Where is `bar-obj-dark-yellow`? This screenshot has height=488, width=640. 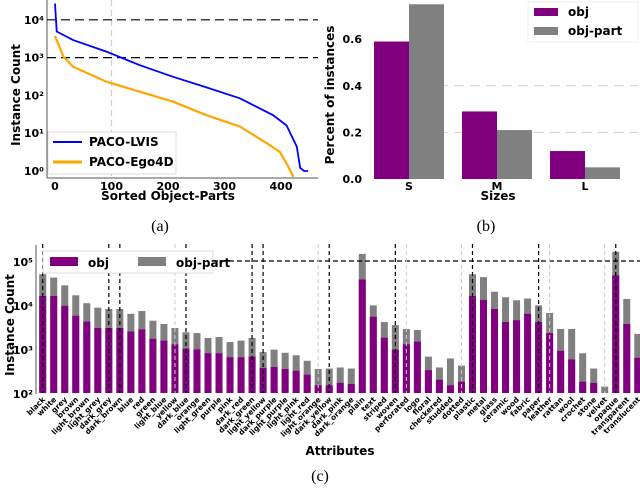
bar-obj-dark-yellow is located at coordinates (329, 389).